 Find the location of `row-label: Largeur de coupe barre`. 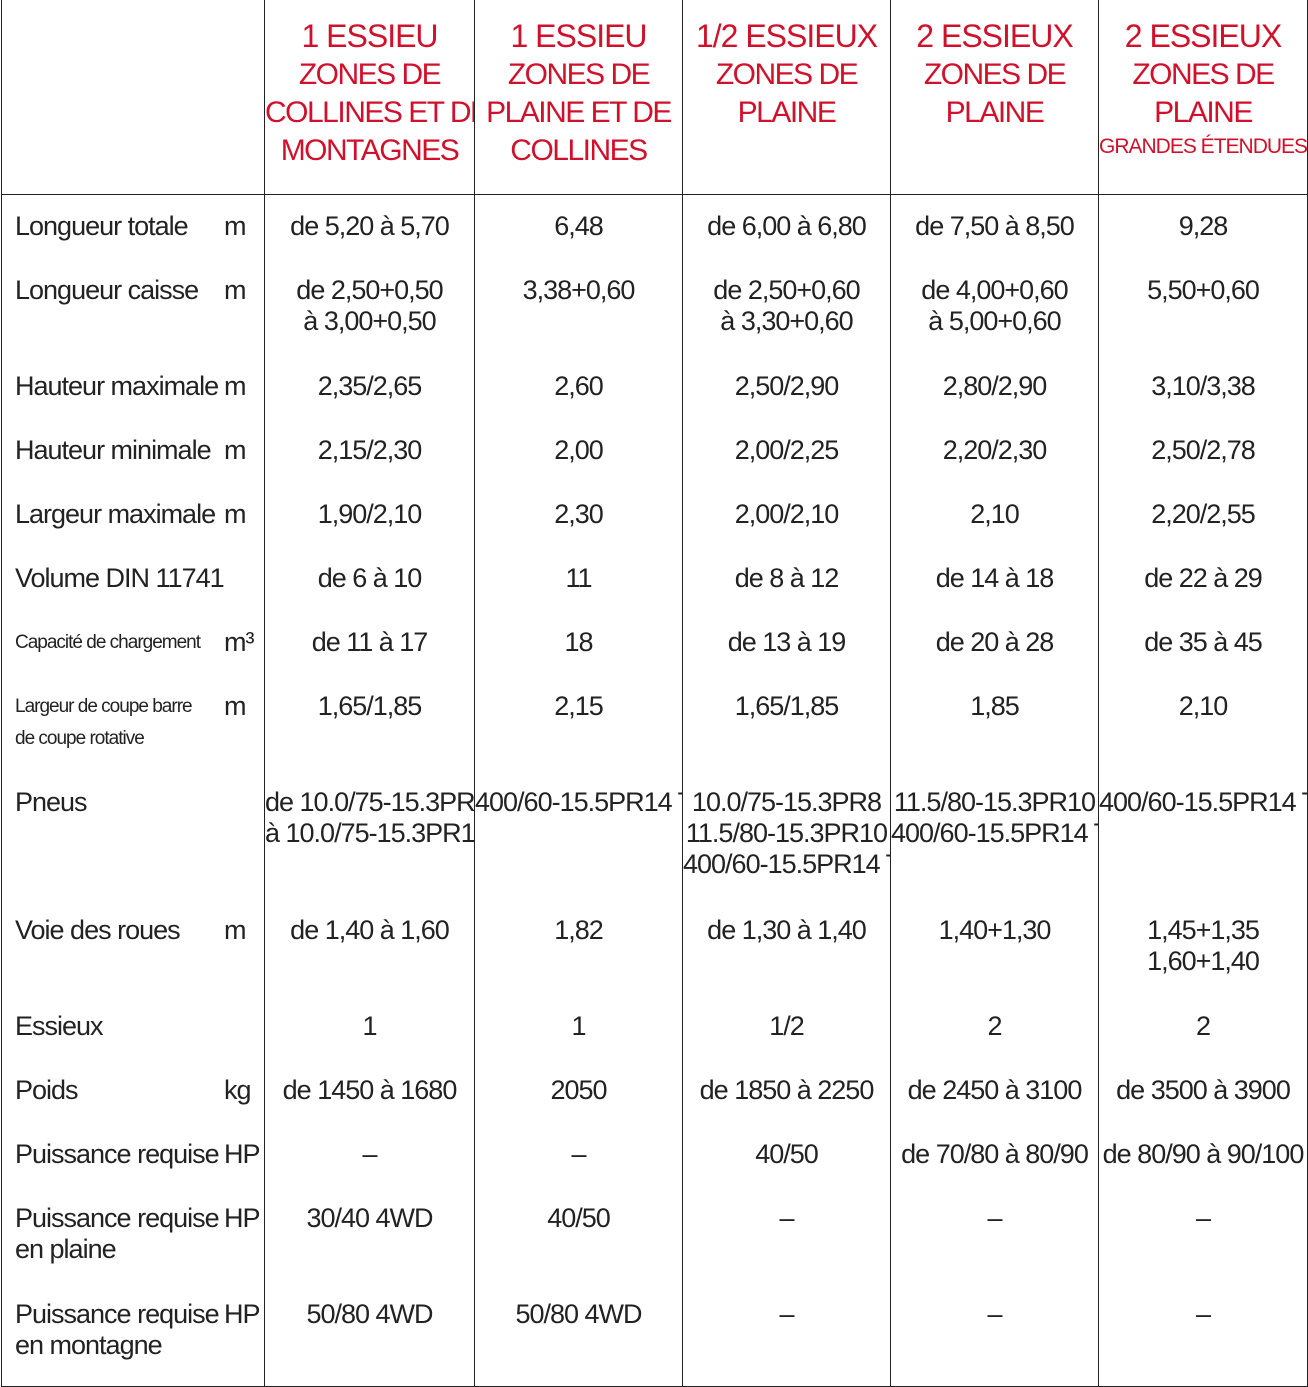

row-label: Largeur de coupe barre is located at coordinates (104, 706).